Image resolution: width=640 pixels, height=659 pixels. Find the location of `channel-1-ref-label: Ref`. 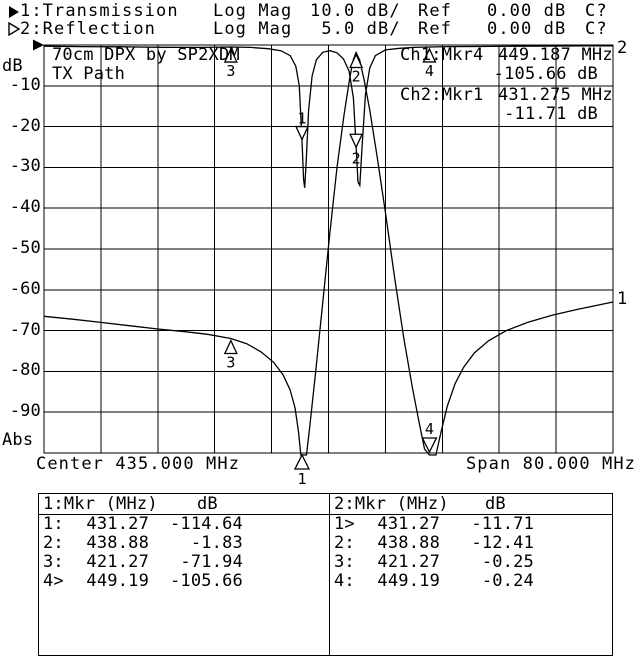

channel-1-ref-label: Ref is located at coordinates (435, 11).